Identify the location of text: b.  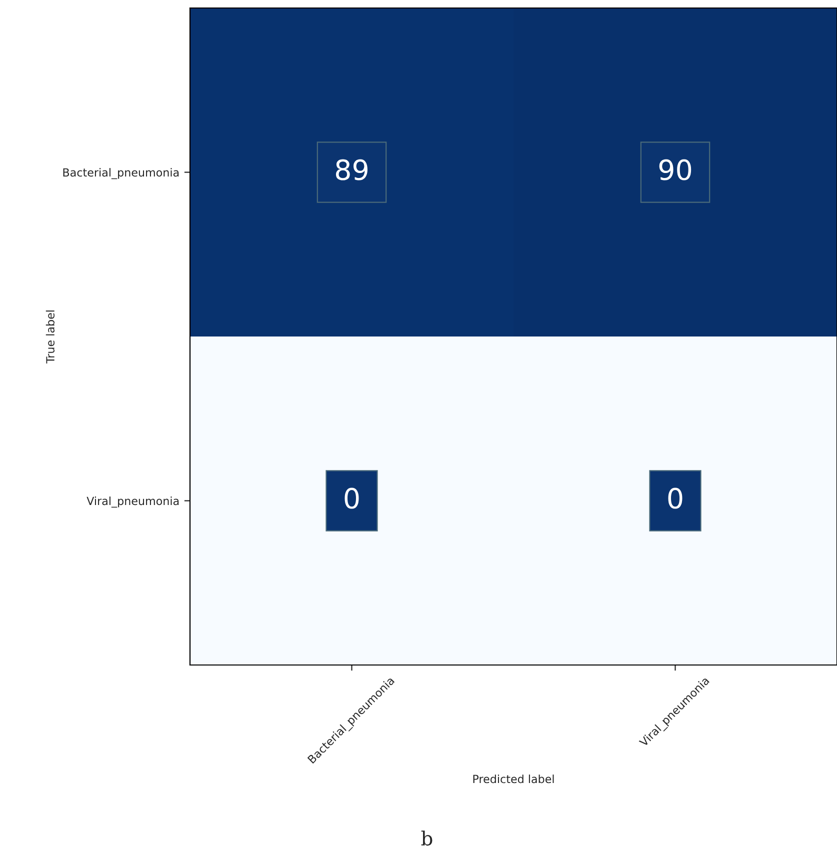
(426, 838).